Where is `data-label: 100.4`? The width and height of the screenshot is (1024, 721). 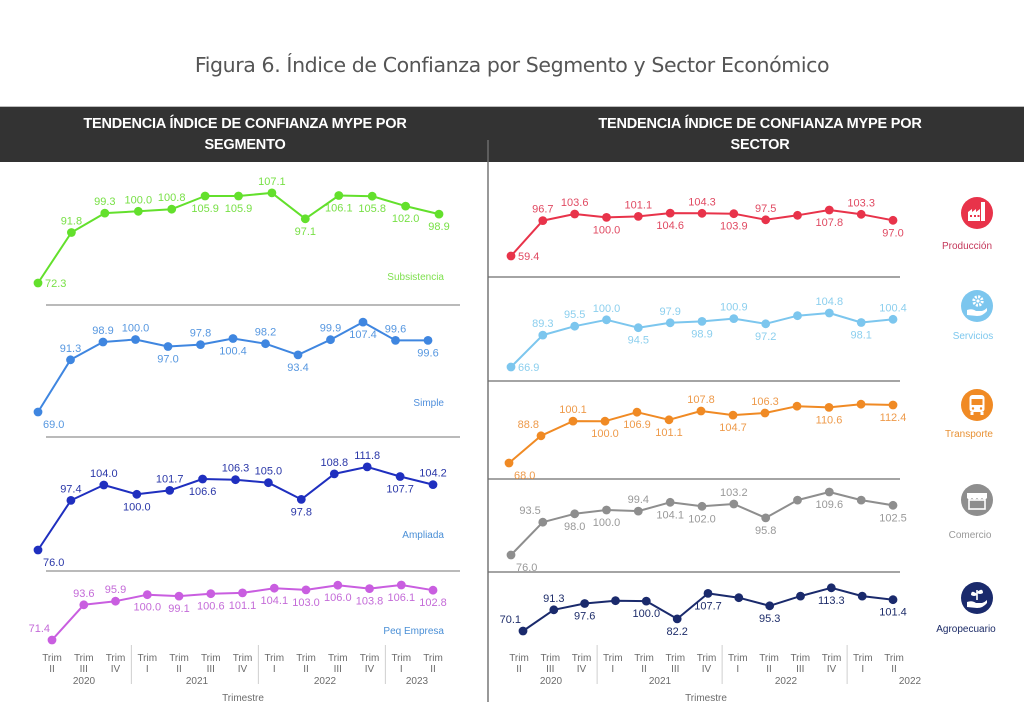
data-label: 100.4 is located at coordinates (893, 308).